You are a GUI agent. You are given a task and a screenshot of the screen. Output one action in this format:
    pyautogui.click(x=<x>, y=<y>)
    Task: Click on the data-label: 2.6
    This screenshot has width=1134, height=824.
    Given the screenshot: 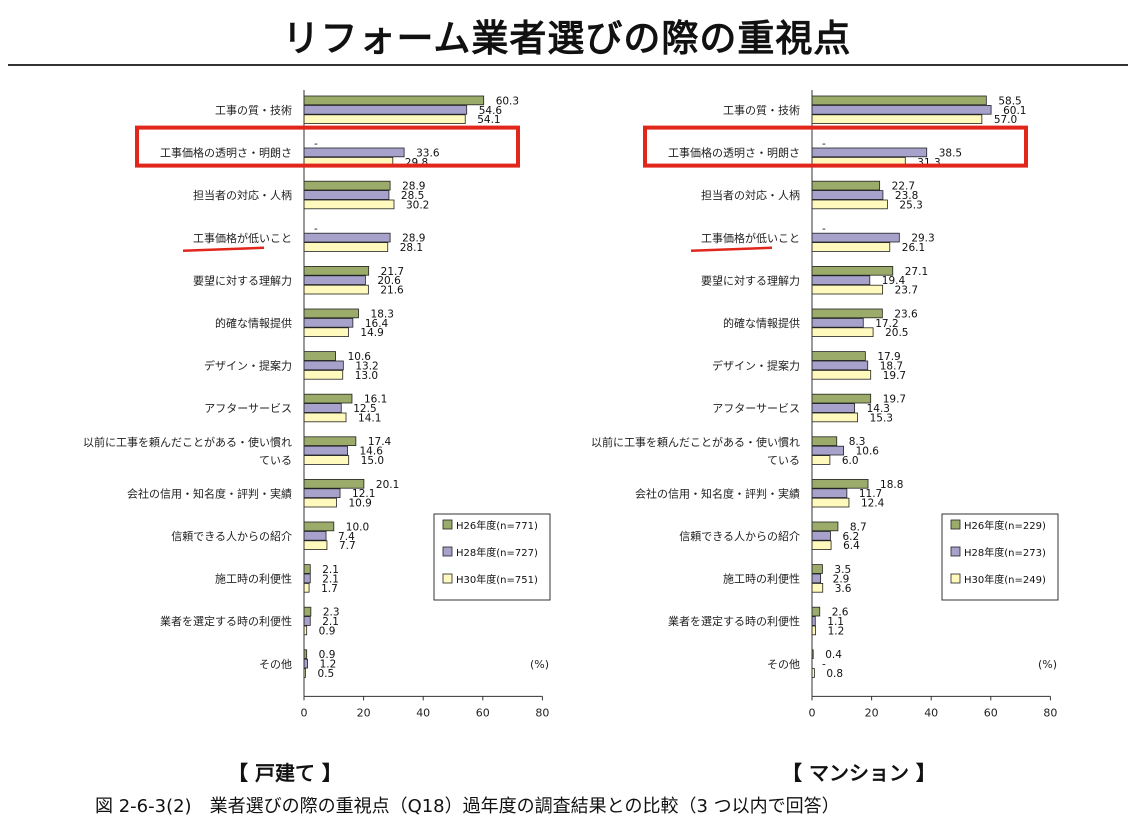 What is the action you would take?
    pyautogui.click(x=840, y=613)
    